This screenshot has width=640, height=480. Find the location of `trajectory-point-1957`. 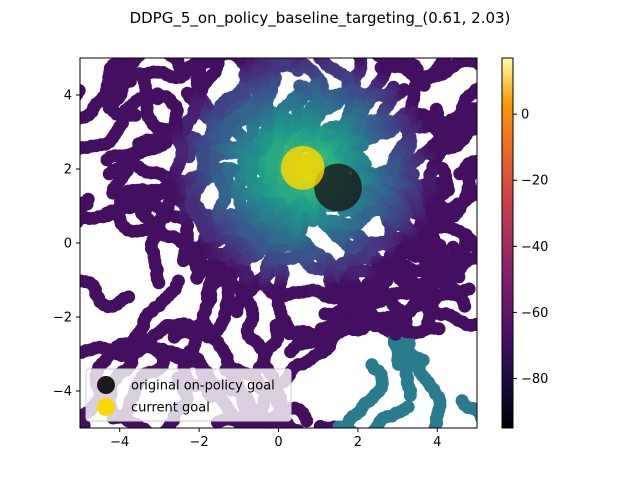

trajectory-point-1957 is located at coordinates (147, 426).